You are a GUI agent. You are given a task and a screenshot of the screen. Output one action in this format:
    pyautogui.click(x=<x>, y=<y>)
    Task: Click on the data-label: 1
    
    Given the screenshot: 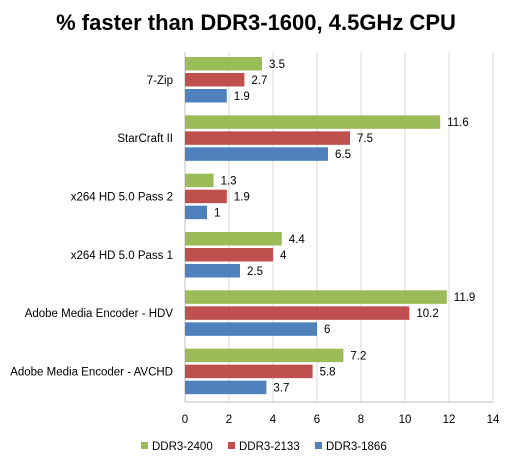 What is the action you would take?
    pyautogui.click(x=217, y=213)
    